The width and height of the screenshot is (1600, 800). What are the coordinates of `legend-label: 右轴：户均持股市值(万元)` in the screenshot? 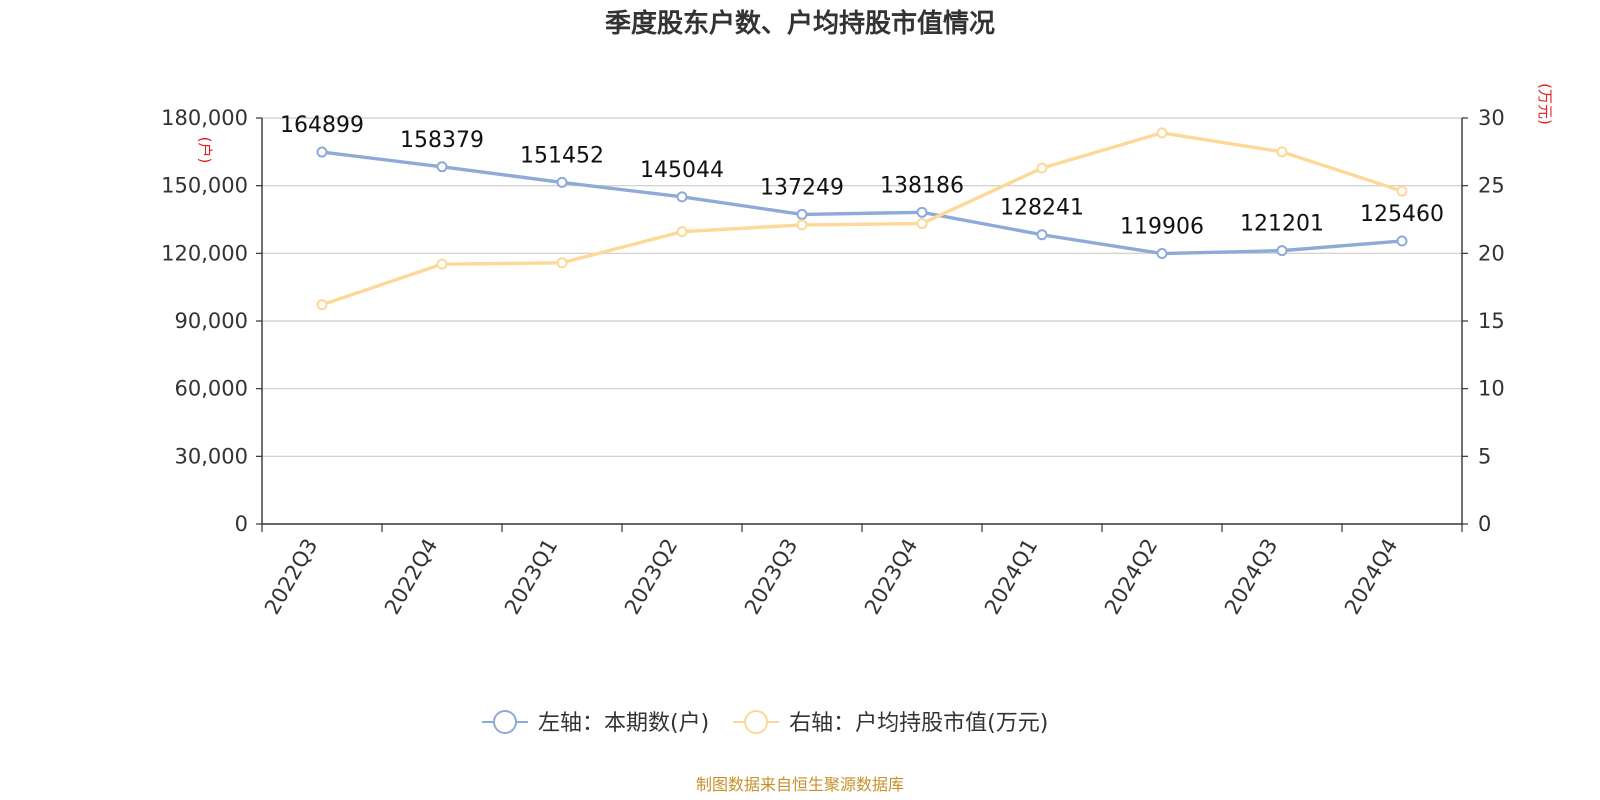 It's located at (918, 723).